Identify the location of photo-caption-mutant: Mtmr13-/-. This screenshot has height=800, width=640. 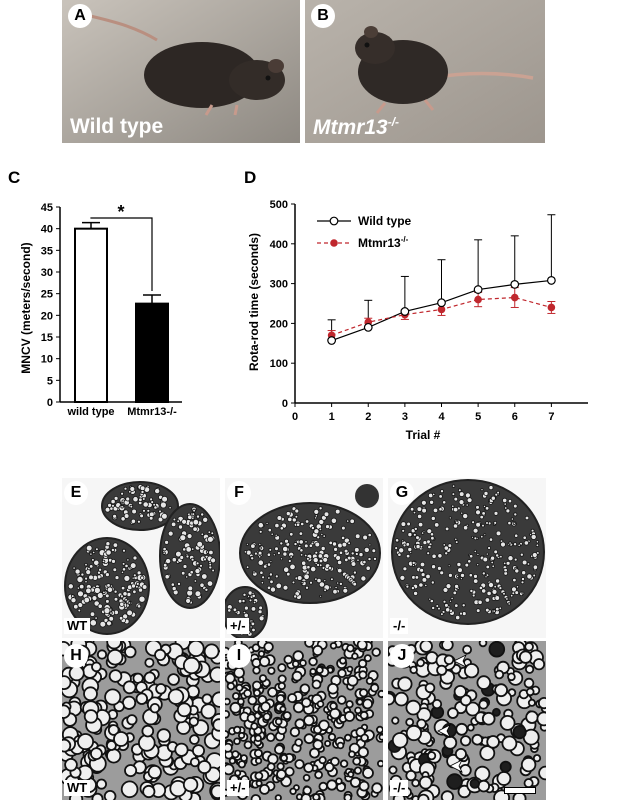
(356, 127).